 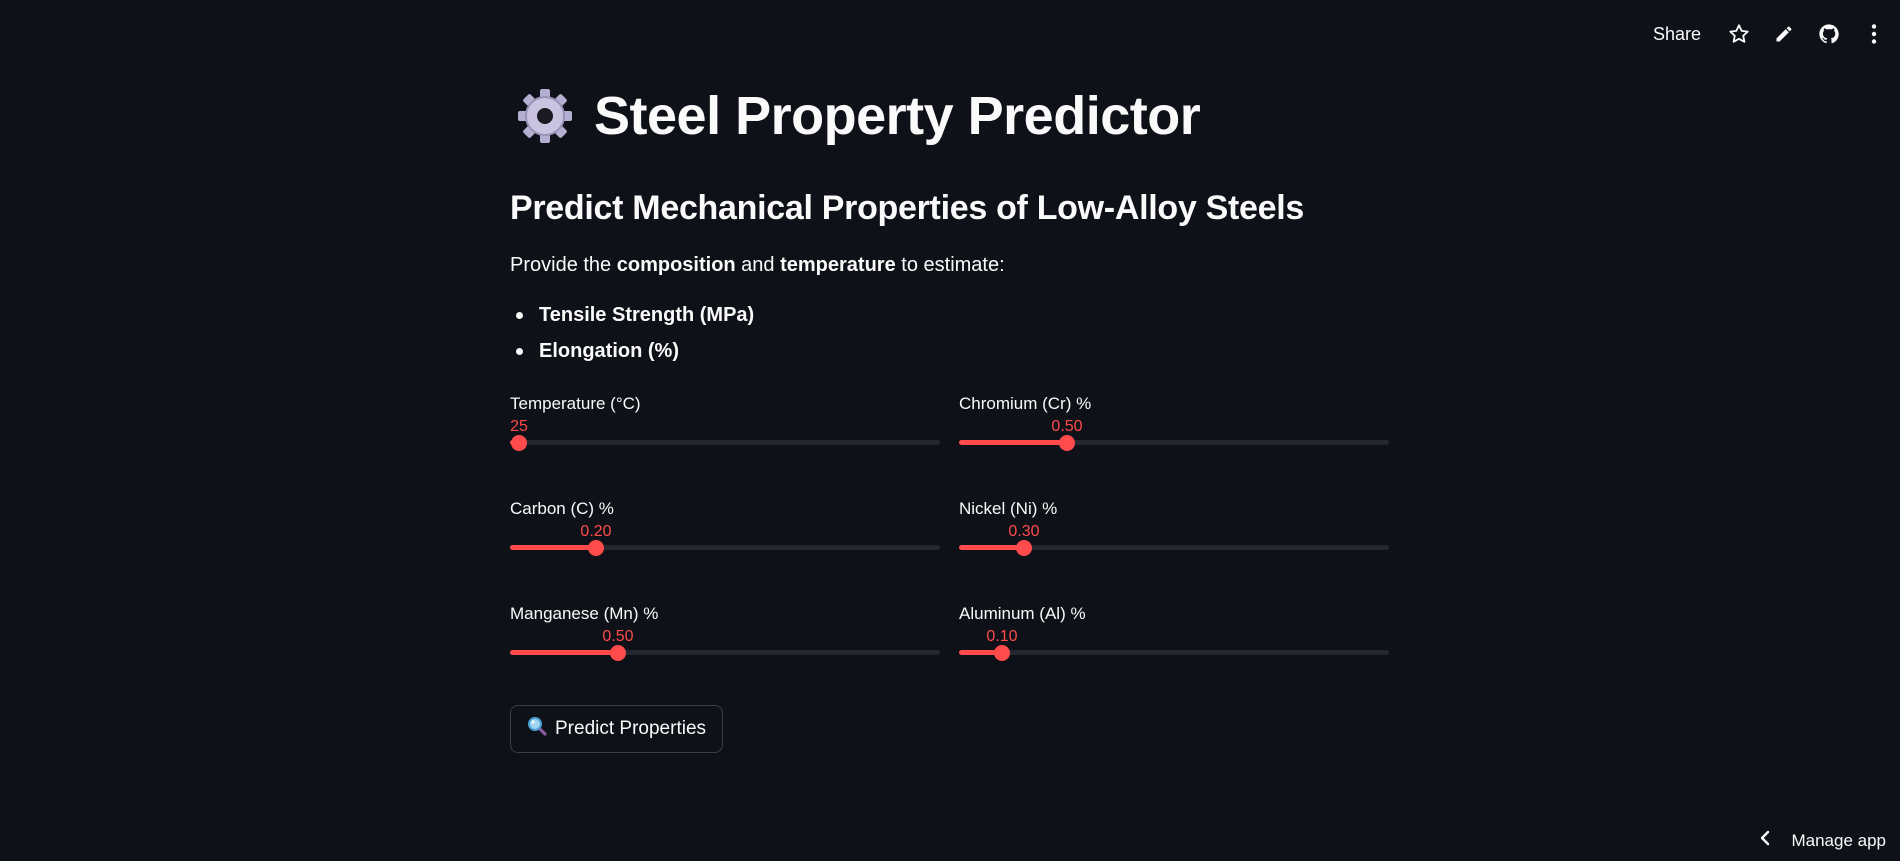 I want to click on manage-app-label: Manage app, so click(x=1838, y=840).